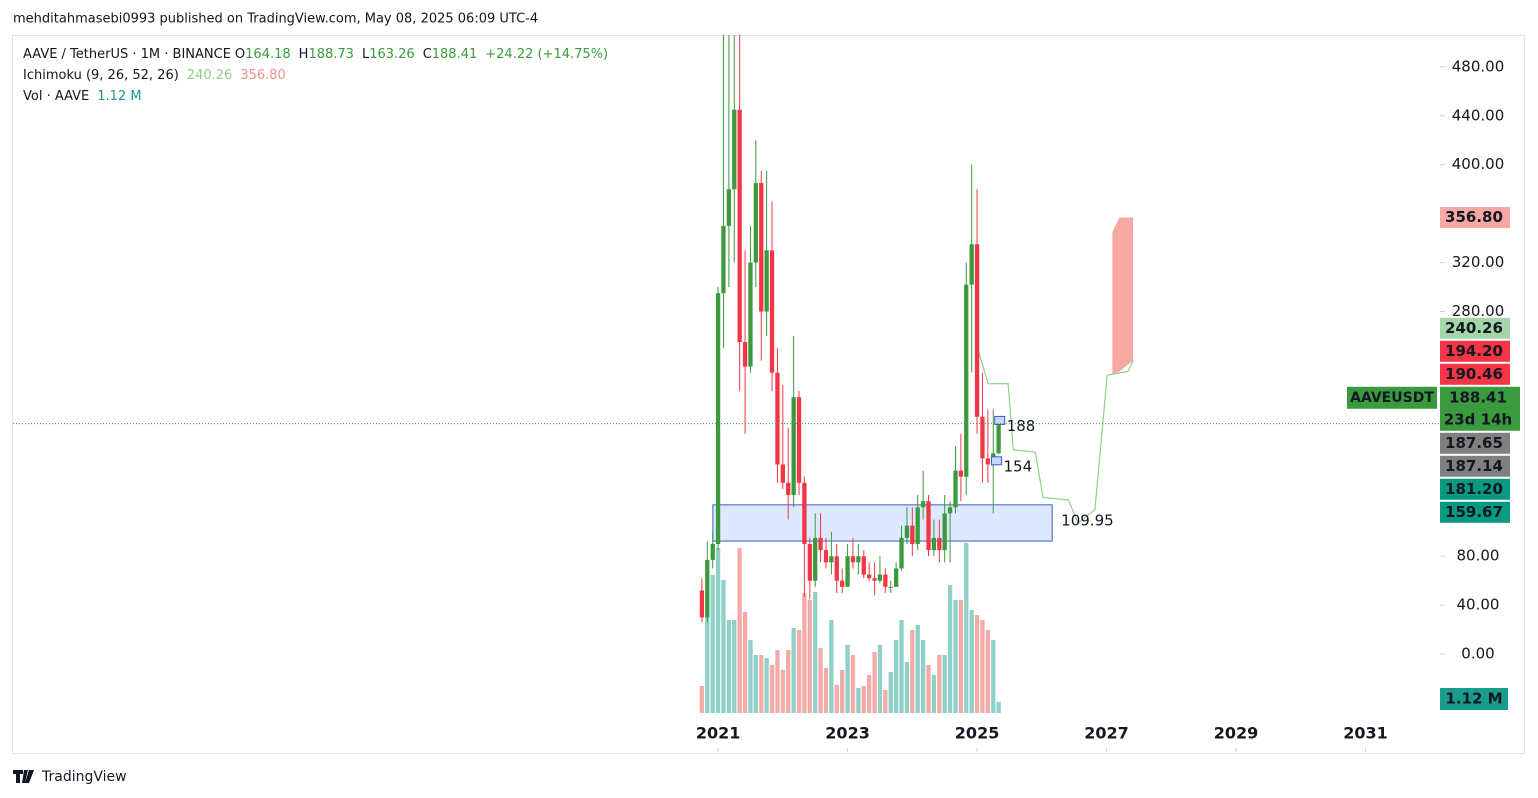 The width and height of the screenshot is (1538, 798). Describe the element at coordinates (263, 75) in the screenshot. I see `ichimoku-value: 356.80` at that location.